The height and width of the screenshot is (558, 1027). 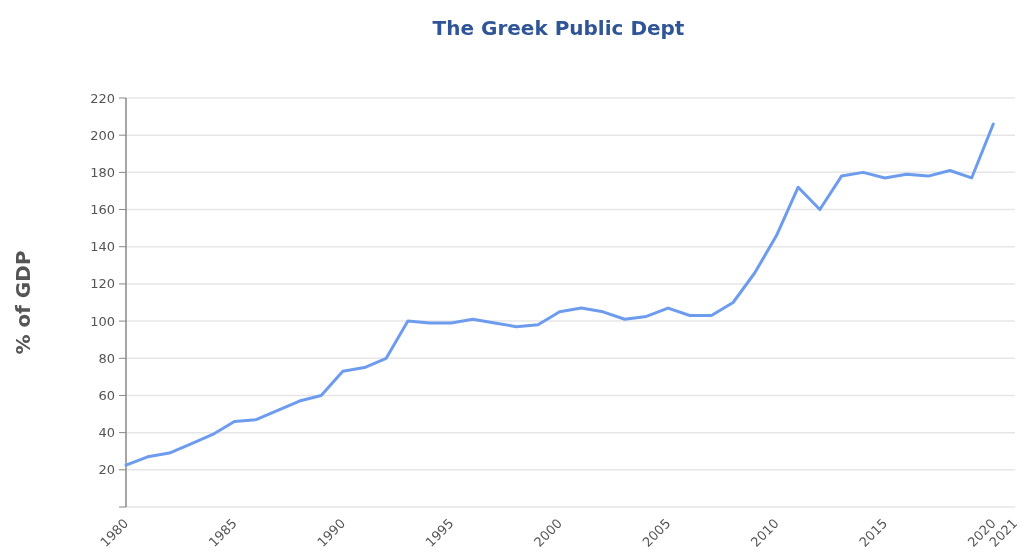 I want to click on y-tick-label: 20, so click(x=106, y=470).